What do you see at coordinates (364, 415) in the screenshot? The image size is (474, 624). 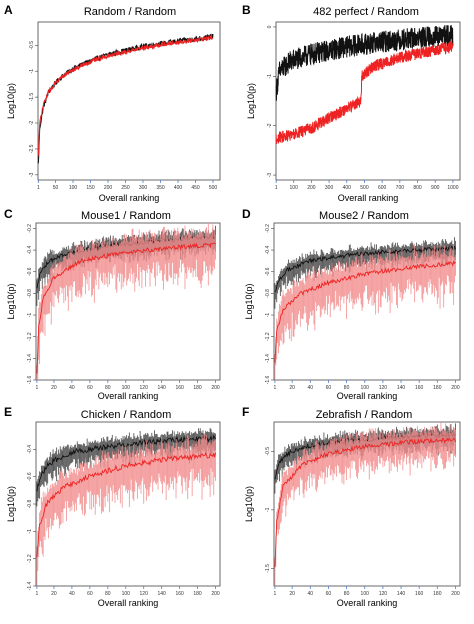 I see `panel-title: Zebrafish / Random` at bounding box center [364, 415].